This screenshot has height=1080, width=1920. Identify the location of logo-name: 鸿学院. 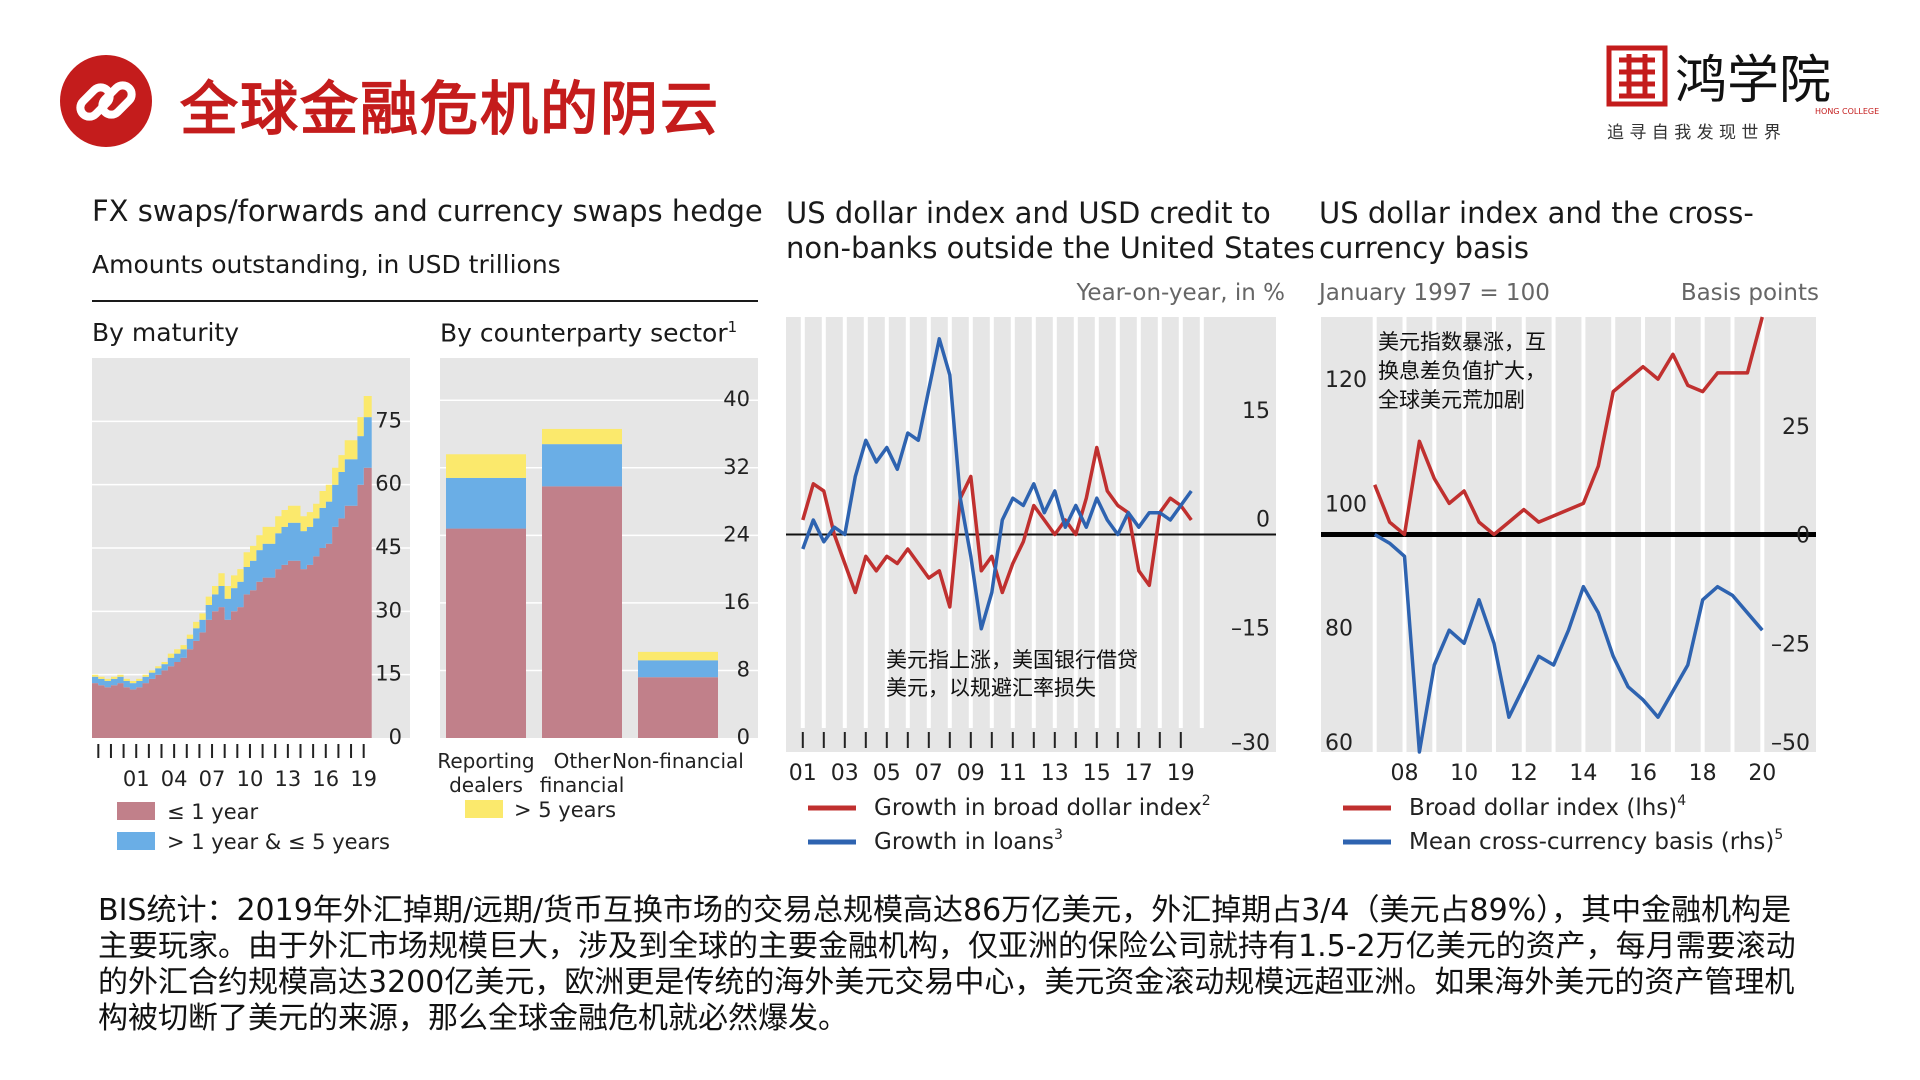
(1753, 81).